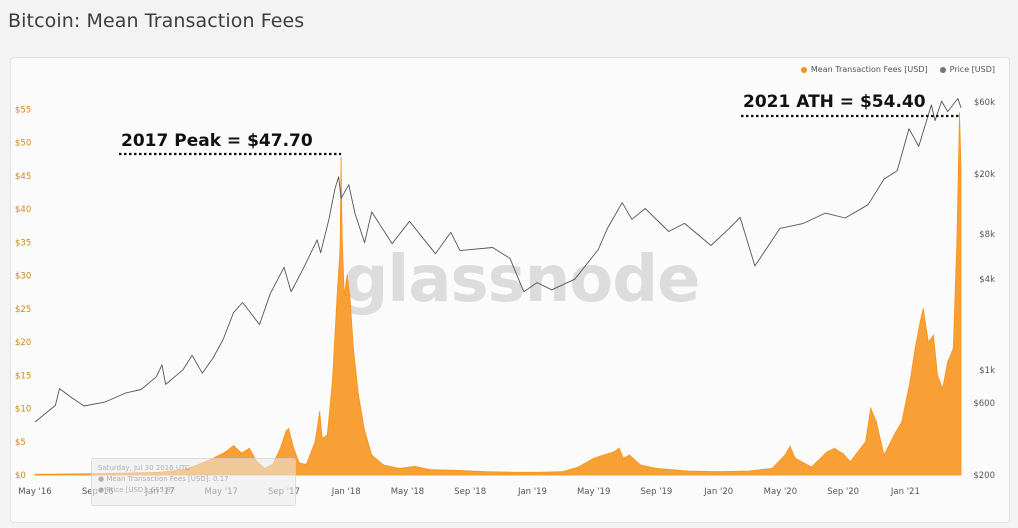 The width and height of the screenshot is (1018, 528). I want to click on y-left-tick-label: $30, so click(23, 277).